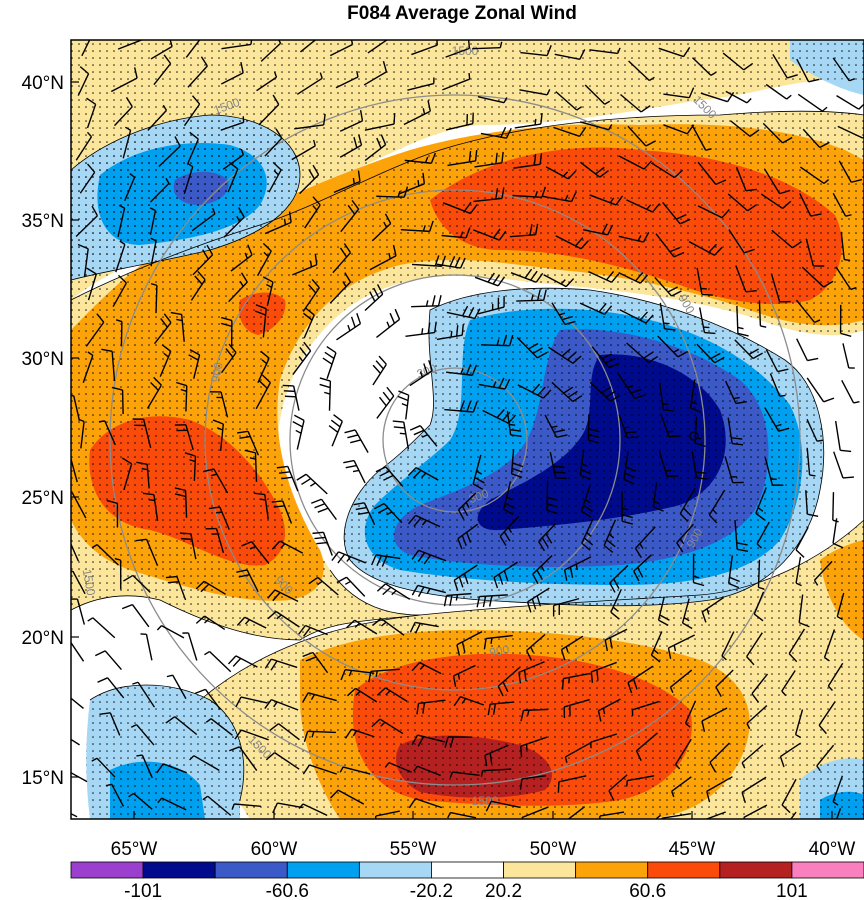 Image resolution: width=864 pixels, height=900 pixels. I want to click on y-tick-label: 30°N, so click(43, 359).